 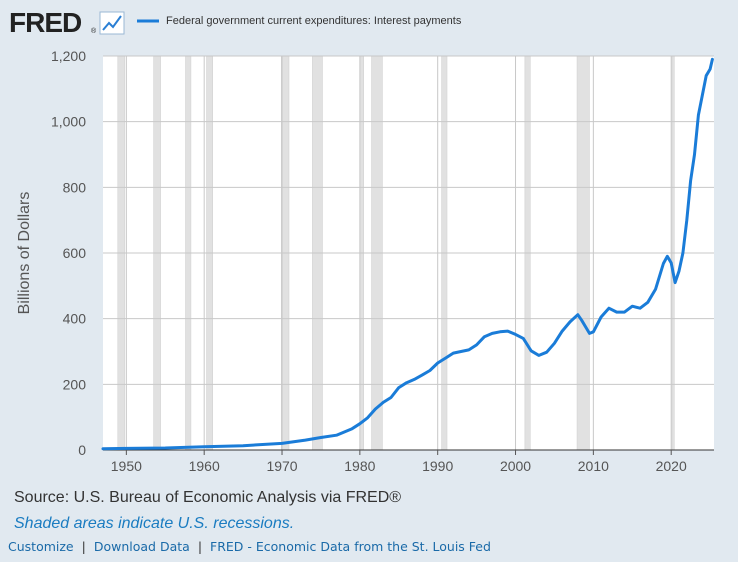 What do you see at coordinates (68, 122) in the screenshot?
I see `y-tick-label: 1,000` at bounding box center [68, 122].